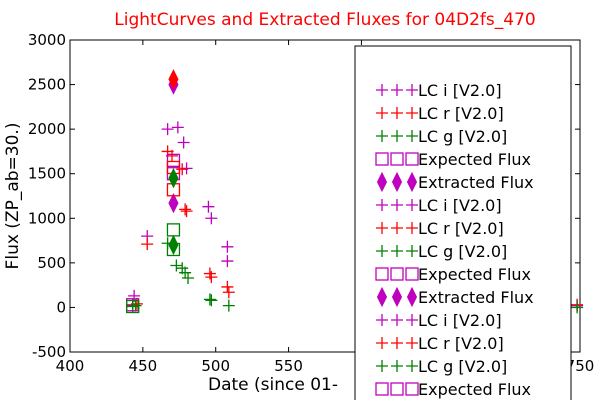  I want to click on x-tick-label: 500, so click(215, 366).